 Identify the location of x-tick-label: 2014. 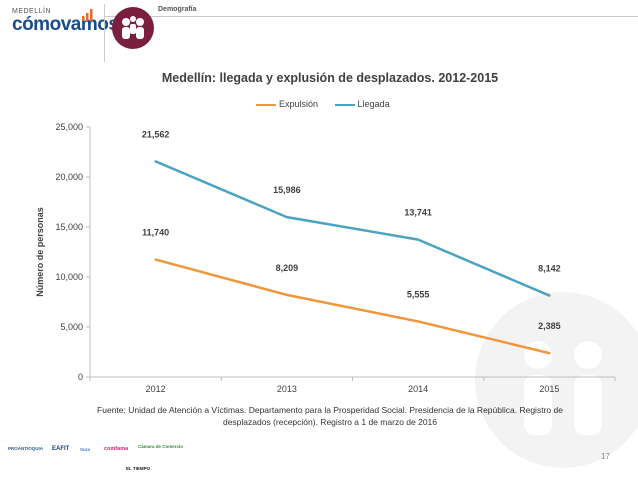
(418, 389).